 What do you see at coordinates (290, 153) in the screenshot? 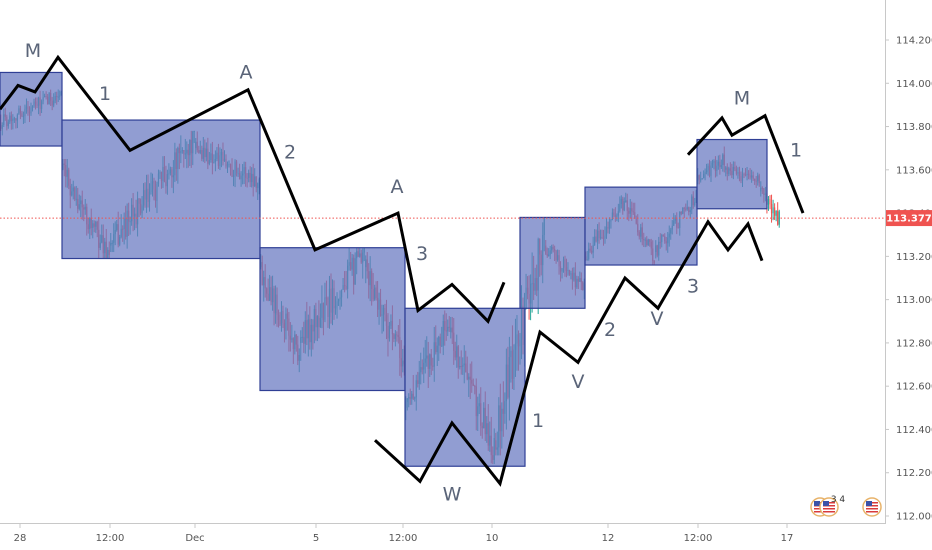
I see `wave-label-4: 2` at bounding box center [290, 153].